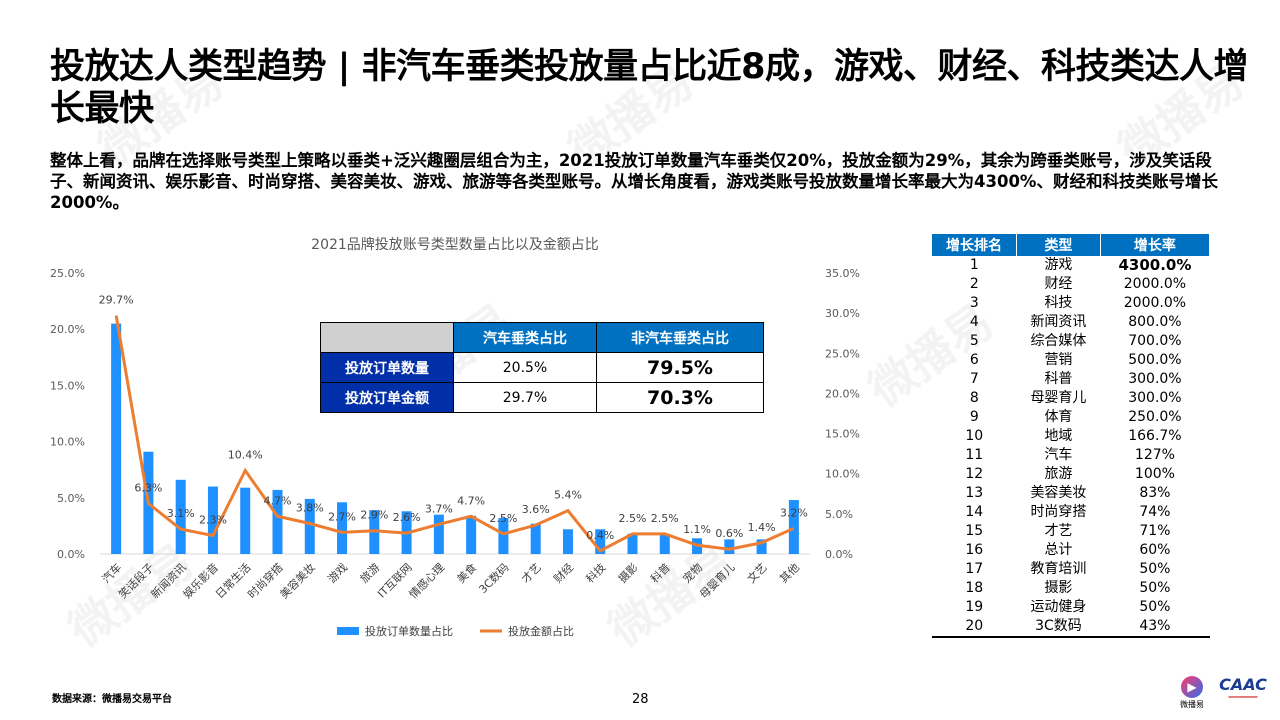 The height and width of the screenshot is (720, 1280). What do you see at coordinates (729, 533) in the screenshot?
I see `data-label-amount-share: 0.6%` at bounding box center [729, 533].